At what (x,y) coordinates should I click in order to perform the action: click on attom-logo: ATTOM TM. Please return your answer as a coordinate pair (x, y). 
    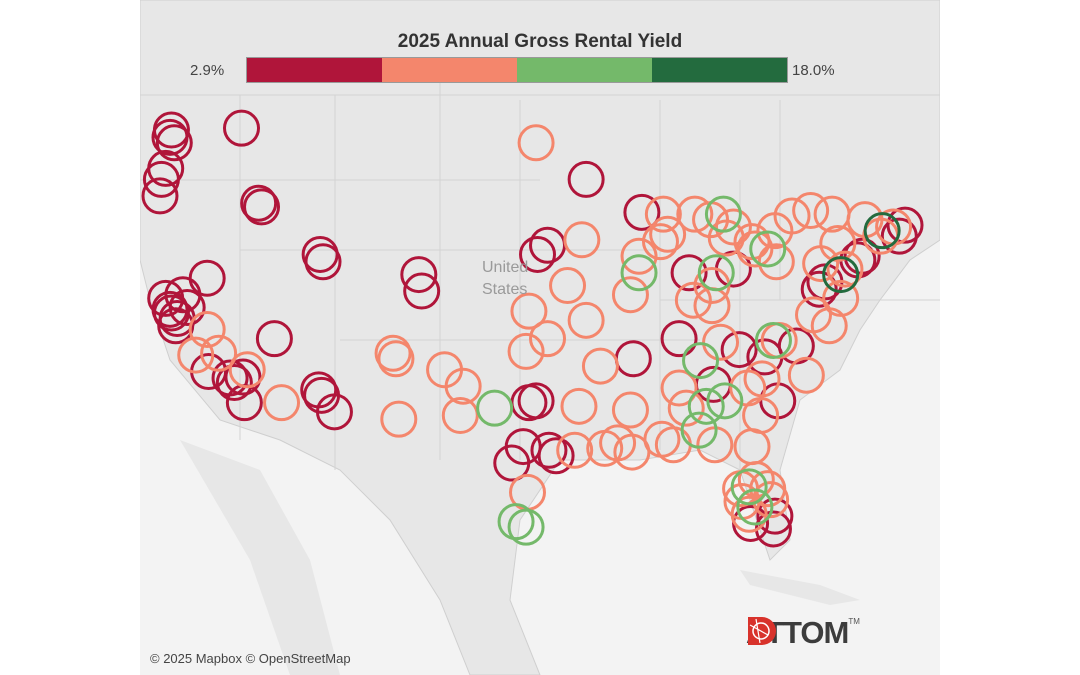
    Looking at the image, I should click on (803, 633).